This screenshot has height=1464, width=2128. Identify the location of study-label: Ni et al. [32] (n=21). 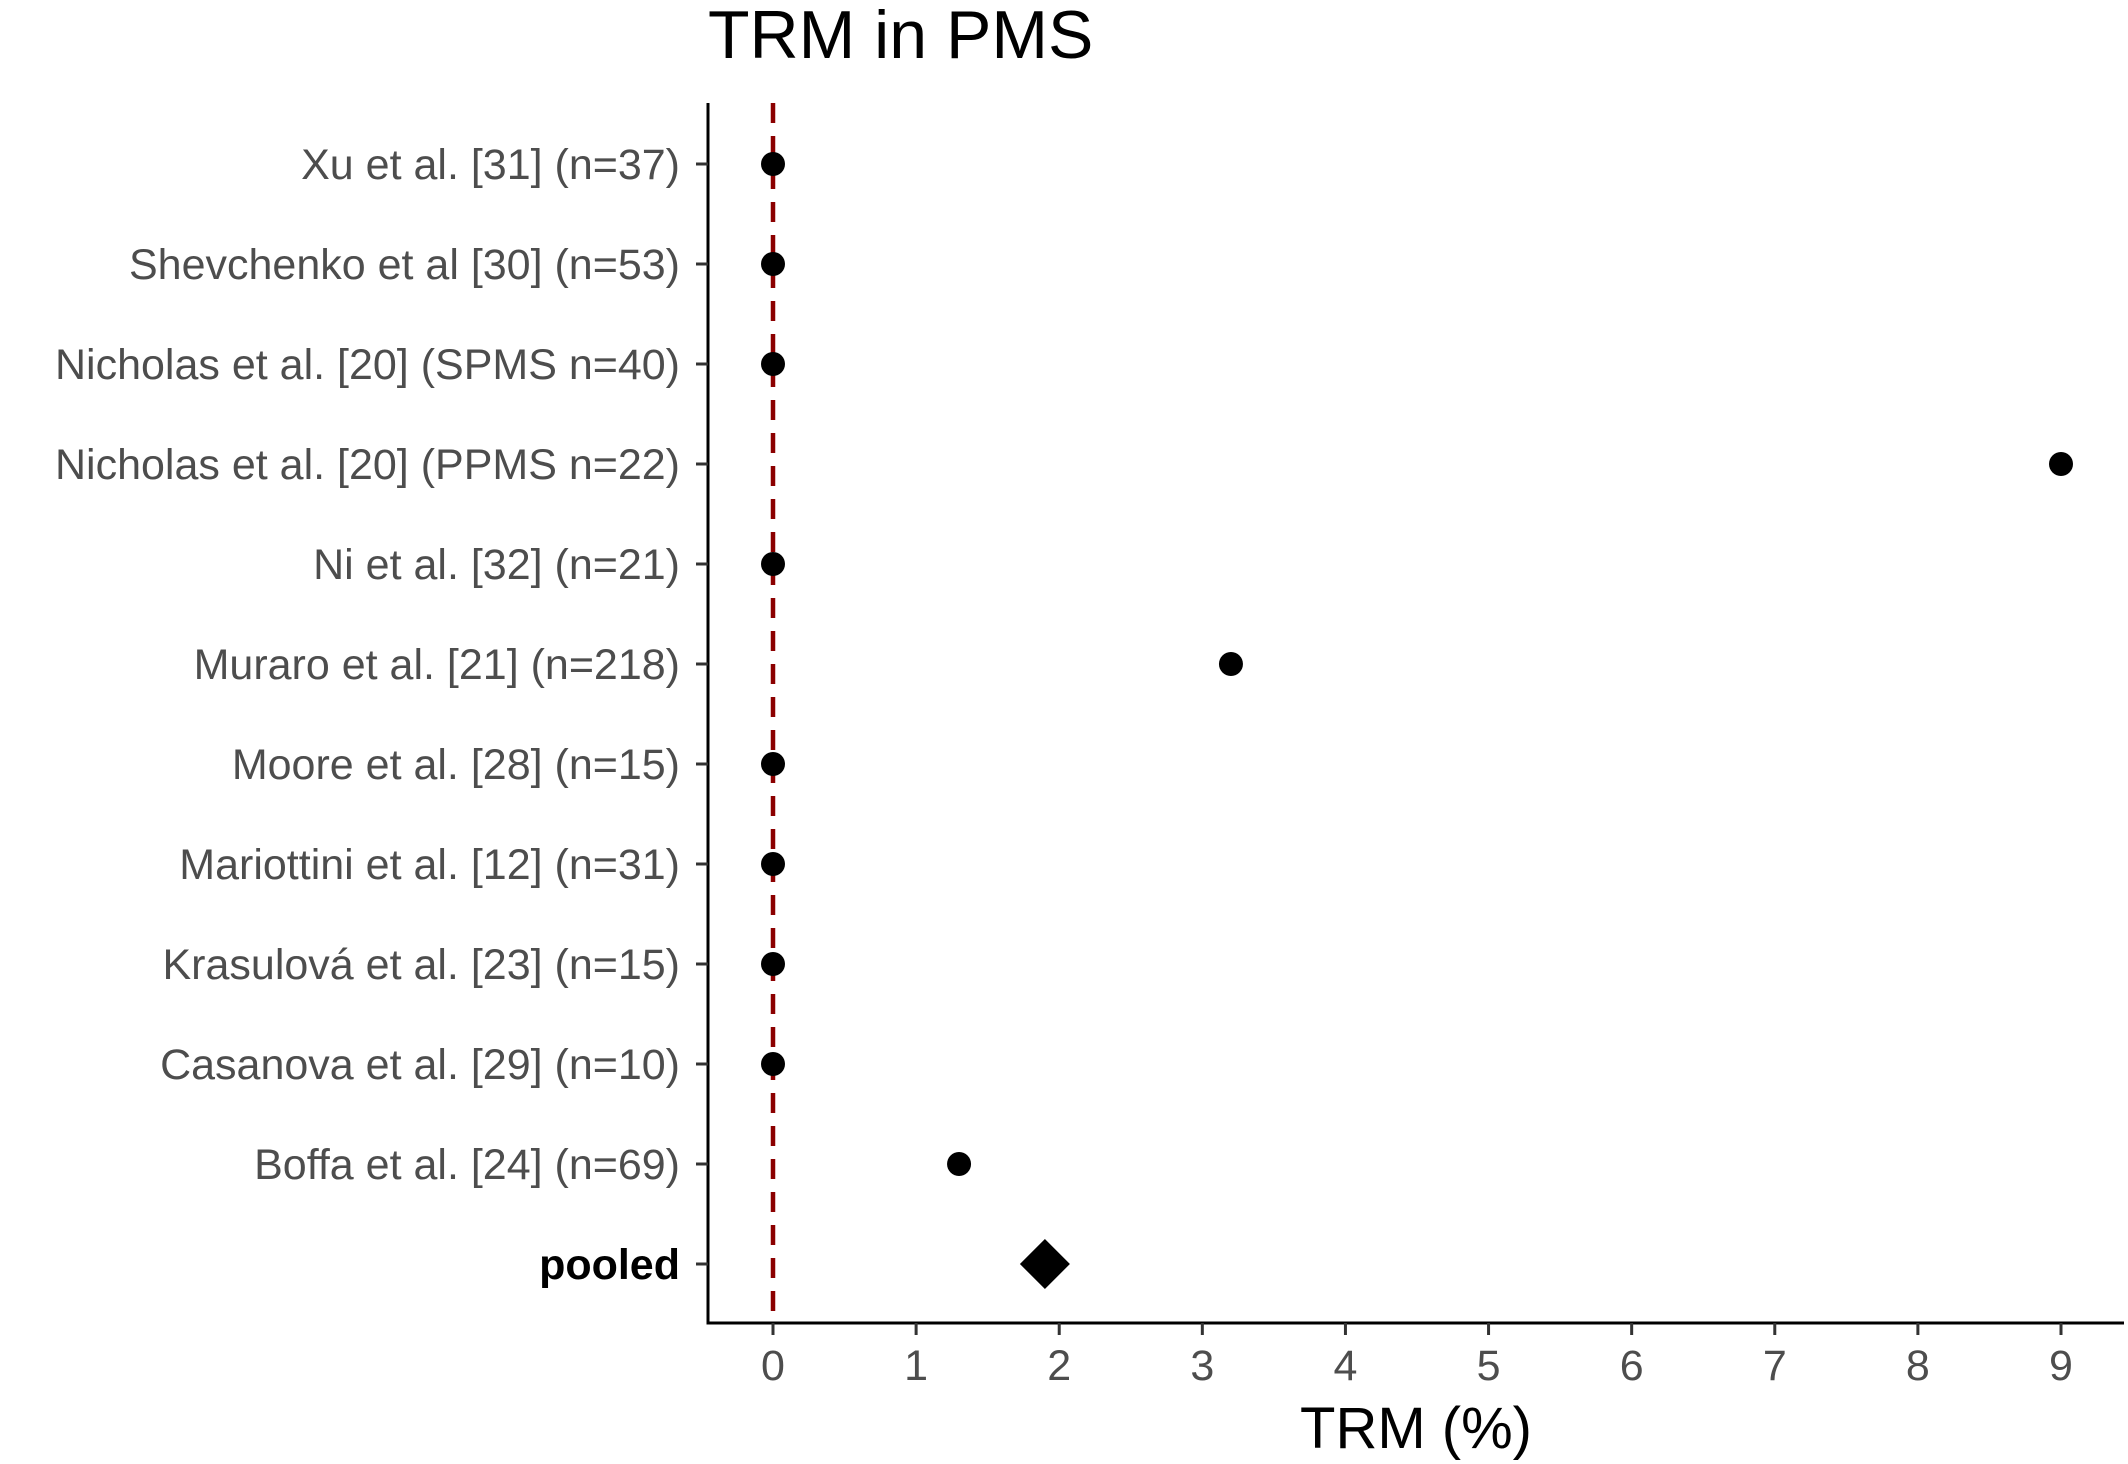
(496, 565).